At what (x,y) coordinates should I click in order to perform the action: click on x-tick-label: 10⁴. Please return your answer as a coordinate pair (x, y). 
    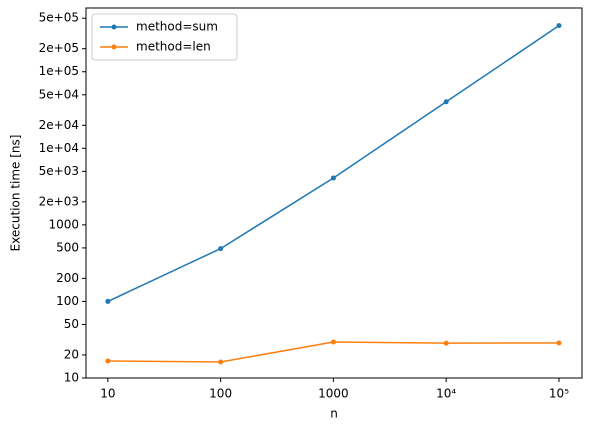
    Looking at the image, I should click on (446, 394).